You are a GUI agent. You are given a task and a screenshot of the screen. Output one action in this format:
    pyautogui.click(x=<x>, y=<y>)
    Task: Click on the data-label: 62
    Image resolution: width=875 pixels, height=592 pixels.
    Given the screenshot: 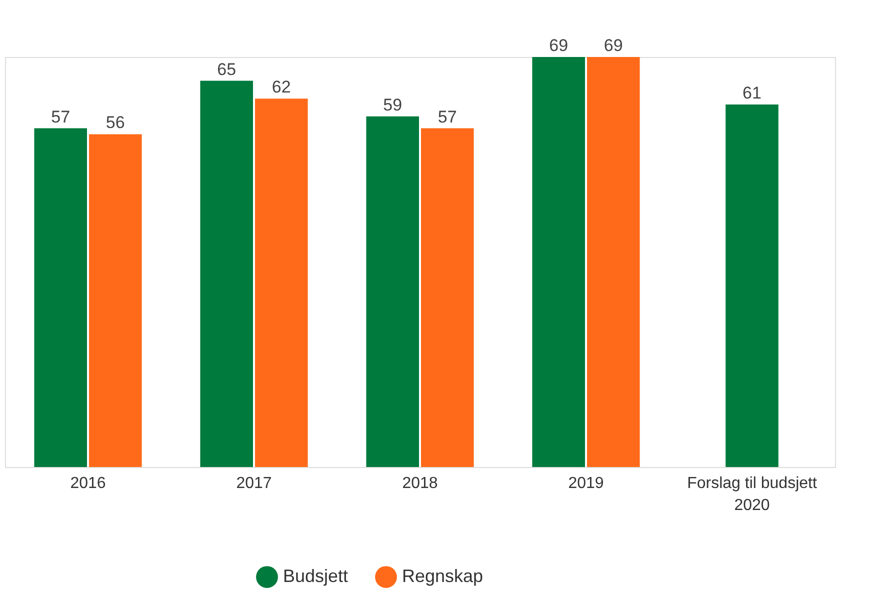 What is the action you would take?
    pyautogui.click(x=281, y=87)
    